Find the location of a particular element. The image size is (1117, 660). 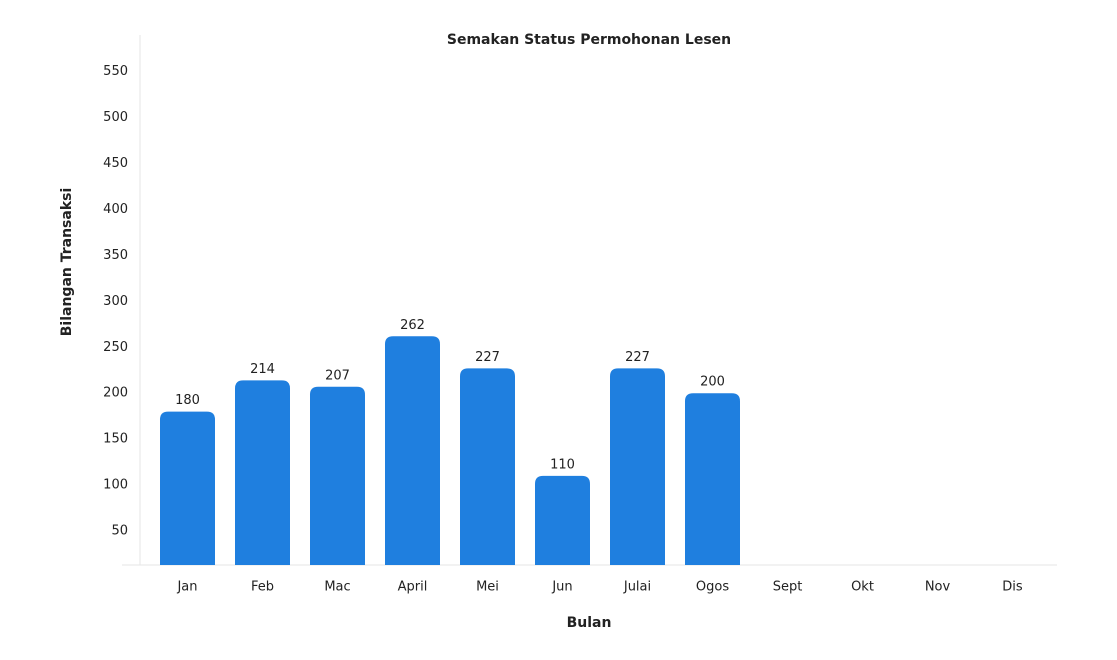

x-tick-label: Dis is located at coordinates (1012, 587).